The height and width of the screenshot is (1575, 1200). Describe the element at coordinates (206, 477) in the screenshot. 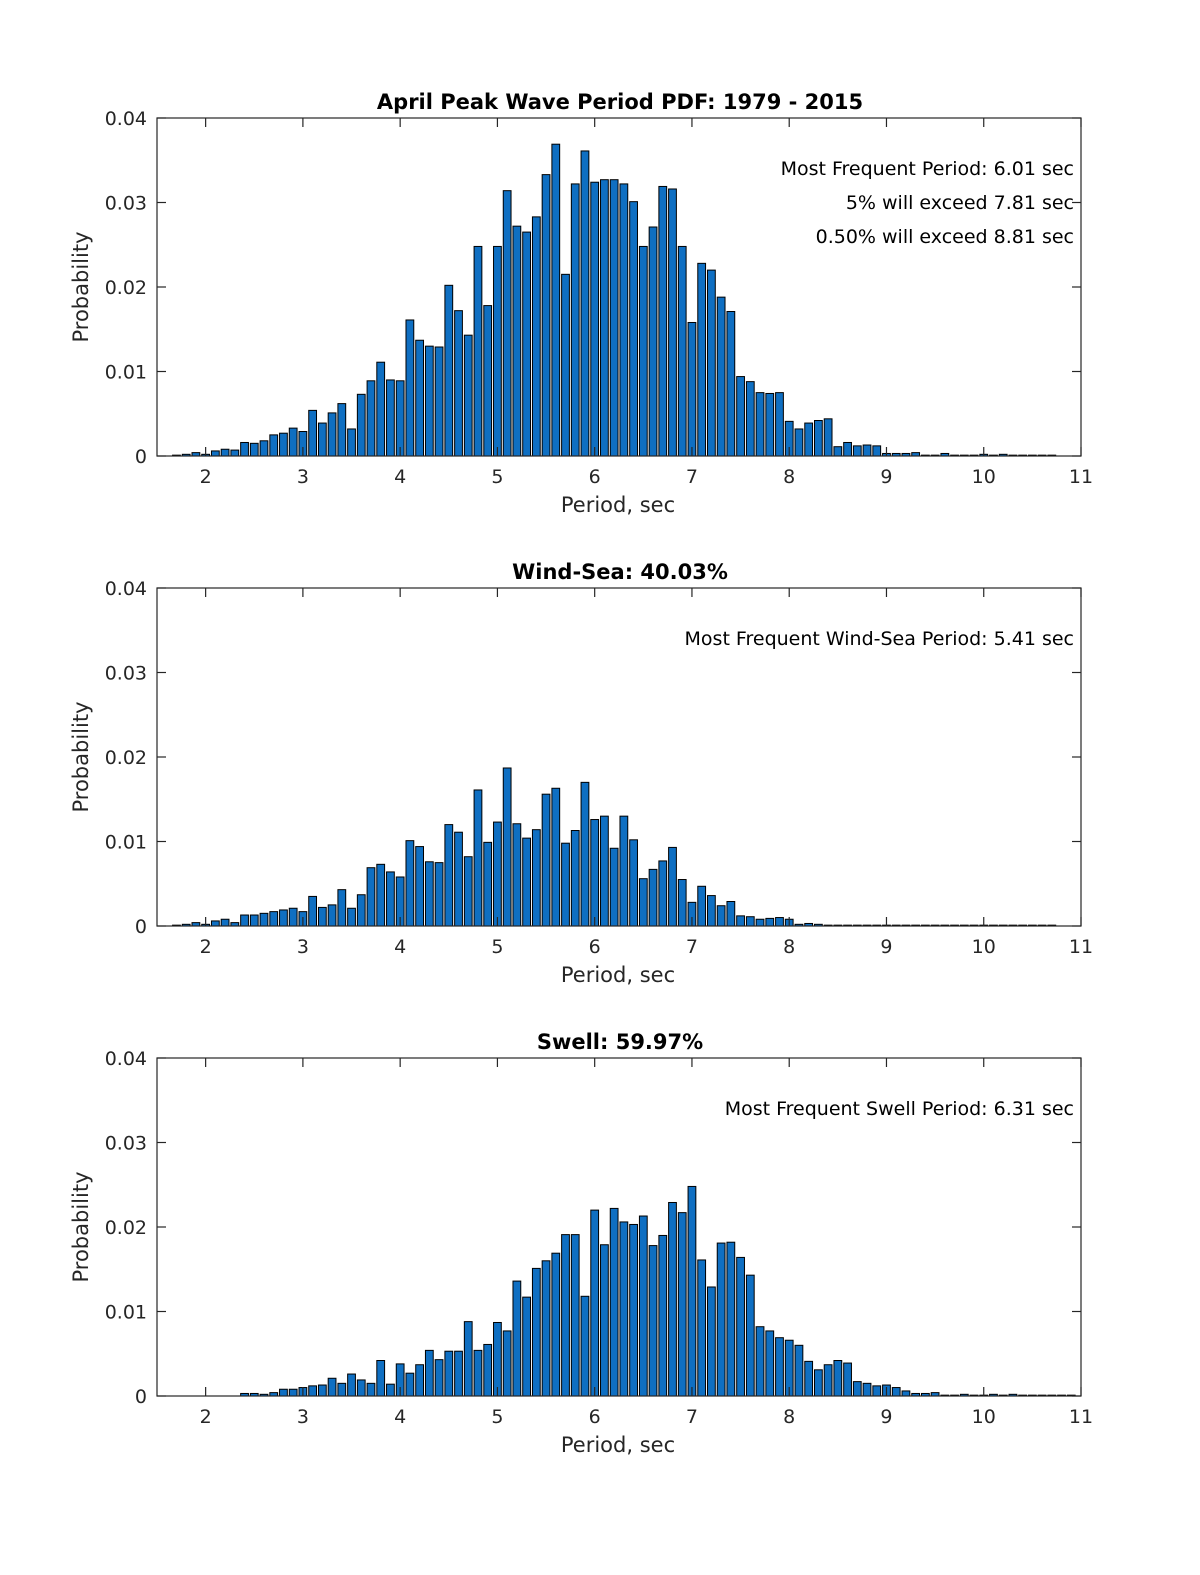

I see `x-tick-label: 2` at that location.